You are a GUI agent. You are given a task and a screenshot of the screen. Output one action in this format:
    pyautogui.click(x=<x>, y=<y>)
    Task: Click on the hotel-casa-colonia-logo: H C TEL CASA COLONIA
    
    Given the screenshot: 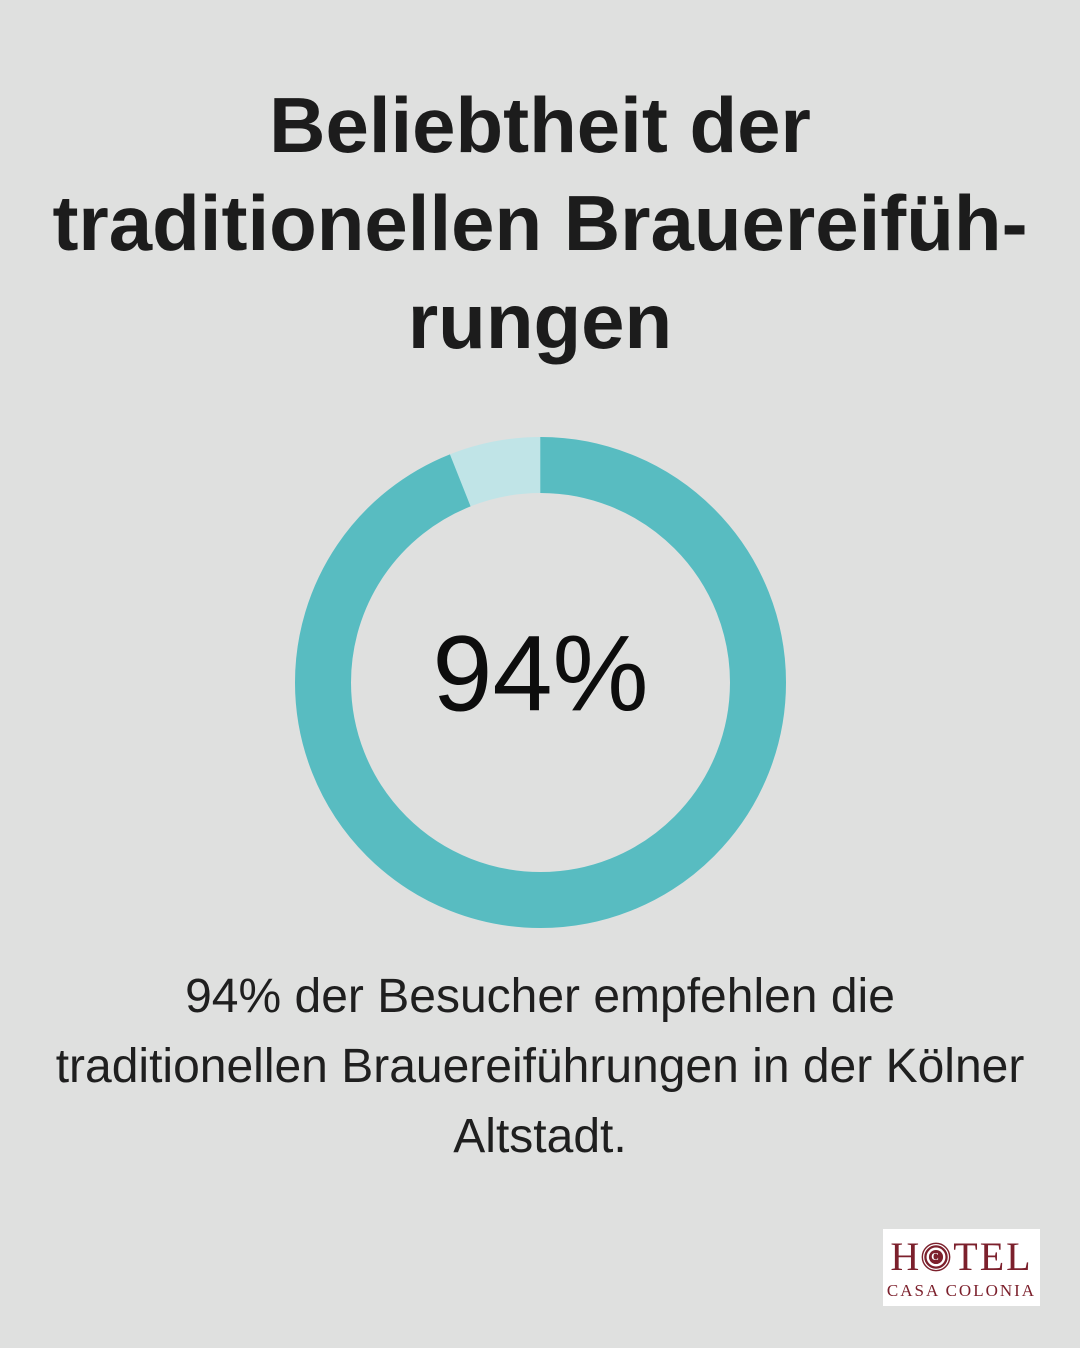 What is the action you would take?
    pyautogui.click(x=961, y=1267)
    